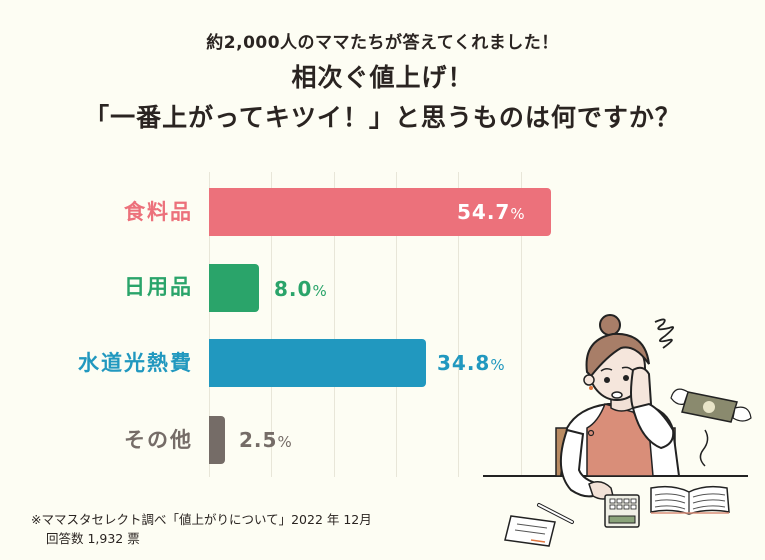 Image resolution: width=765 pixels, height=560 pixels. Describe the element at coordinates (664, 333) in the screenshot. I see `stress-swirl-icon` at that location.